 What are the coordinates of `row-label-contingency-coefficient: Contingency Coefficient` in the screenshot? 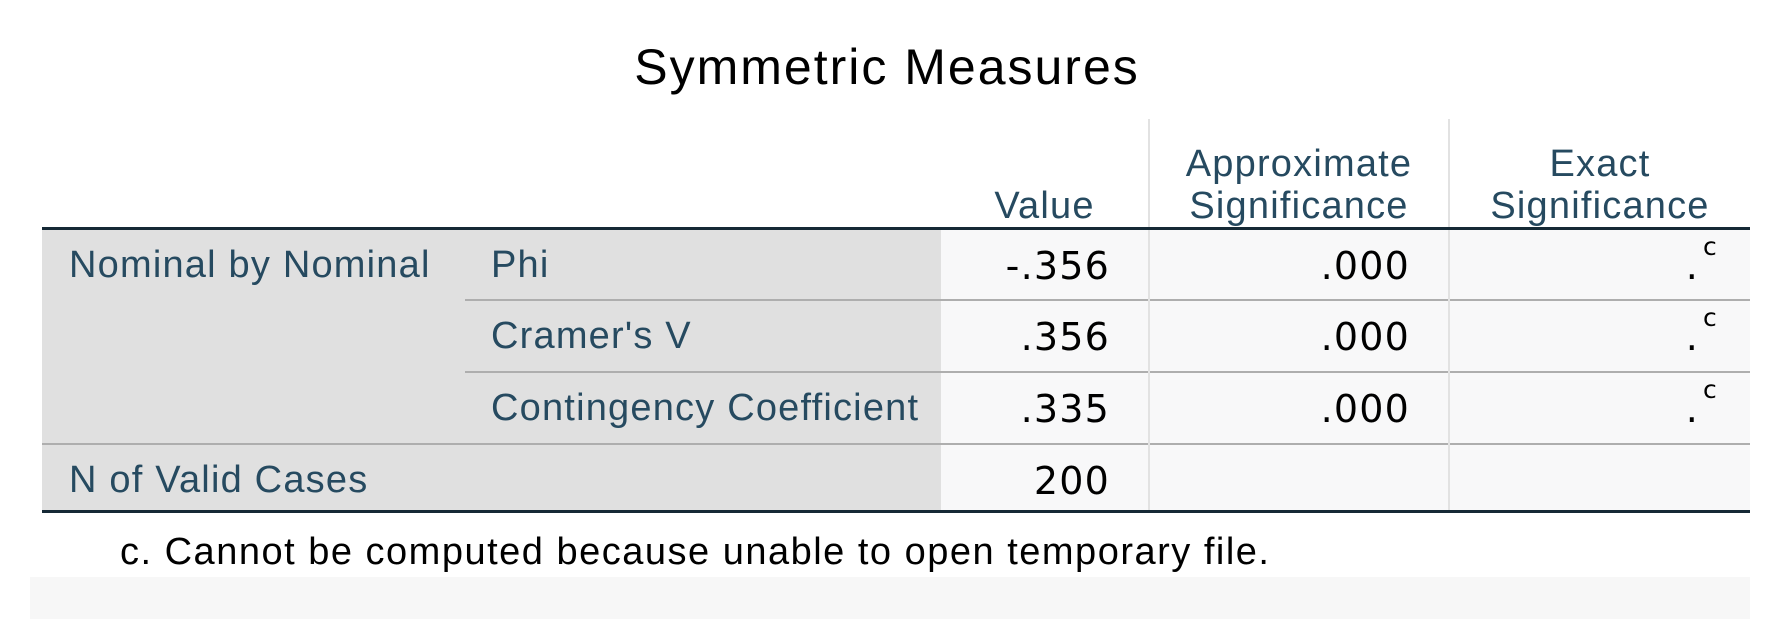 It's located at (703, 407).